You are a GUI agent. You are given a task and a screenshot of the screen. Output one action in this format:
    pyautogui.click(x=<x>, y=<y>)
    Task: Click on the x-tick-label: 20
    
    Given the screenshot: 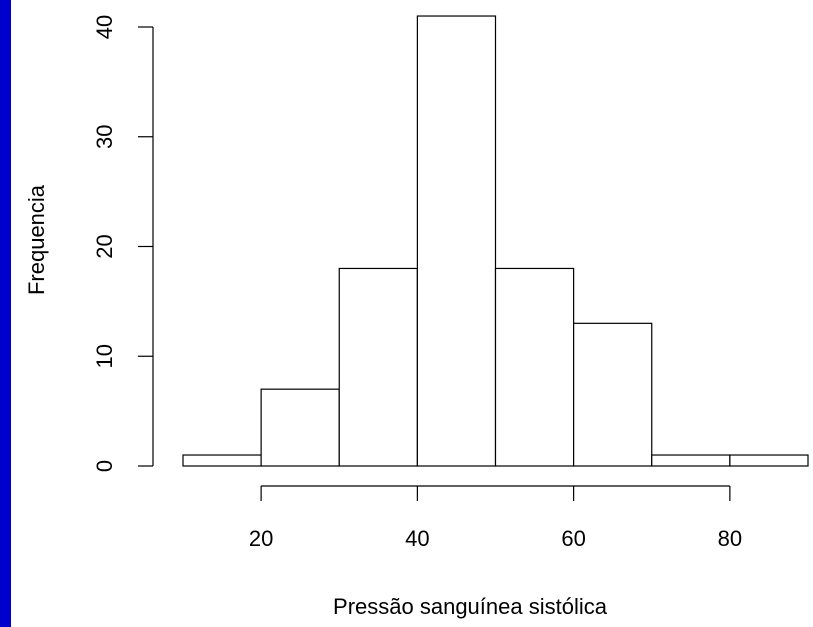 What is the action you would take?
    pyautogui.click(x=261, y=538)
    